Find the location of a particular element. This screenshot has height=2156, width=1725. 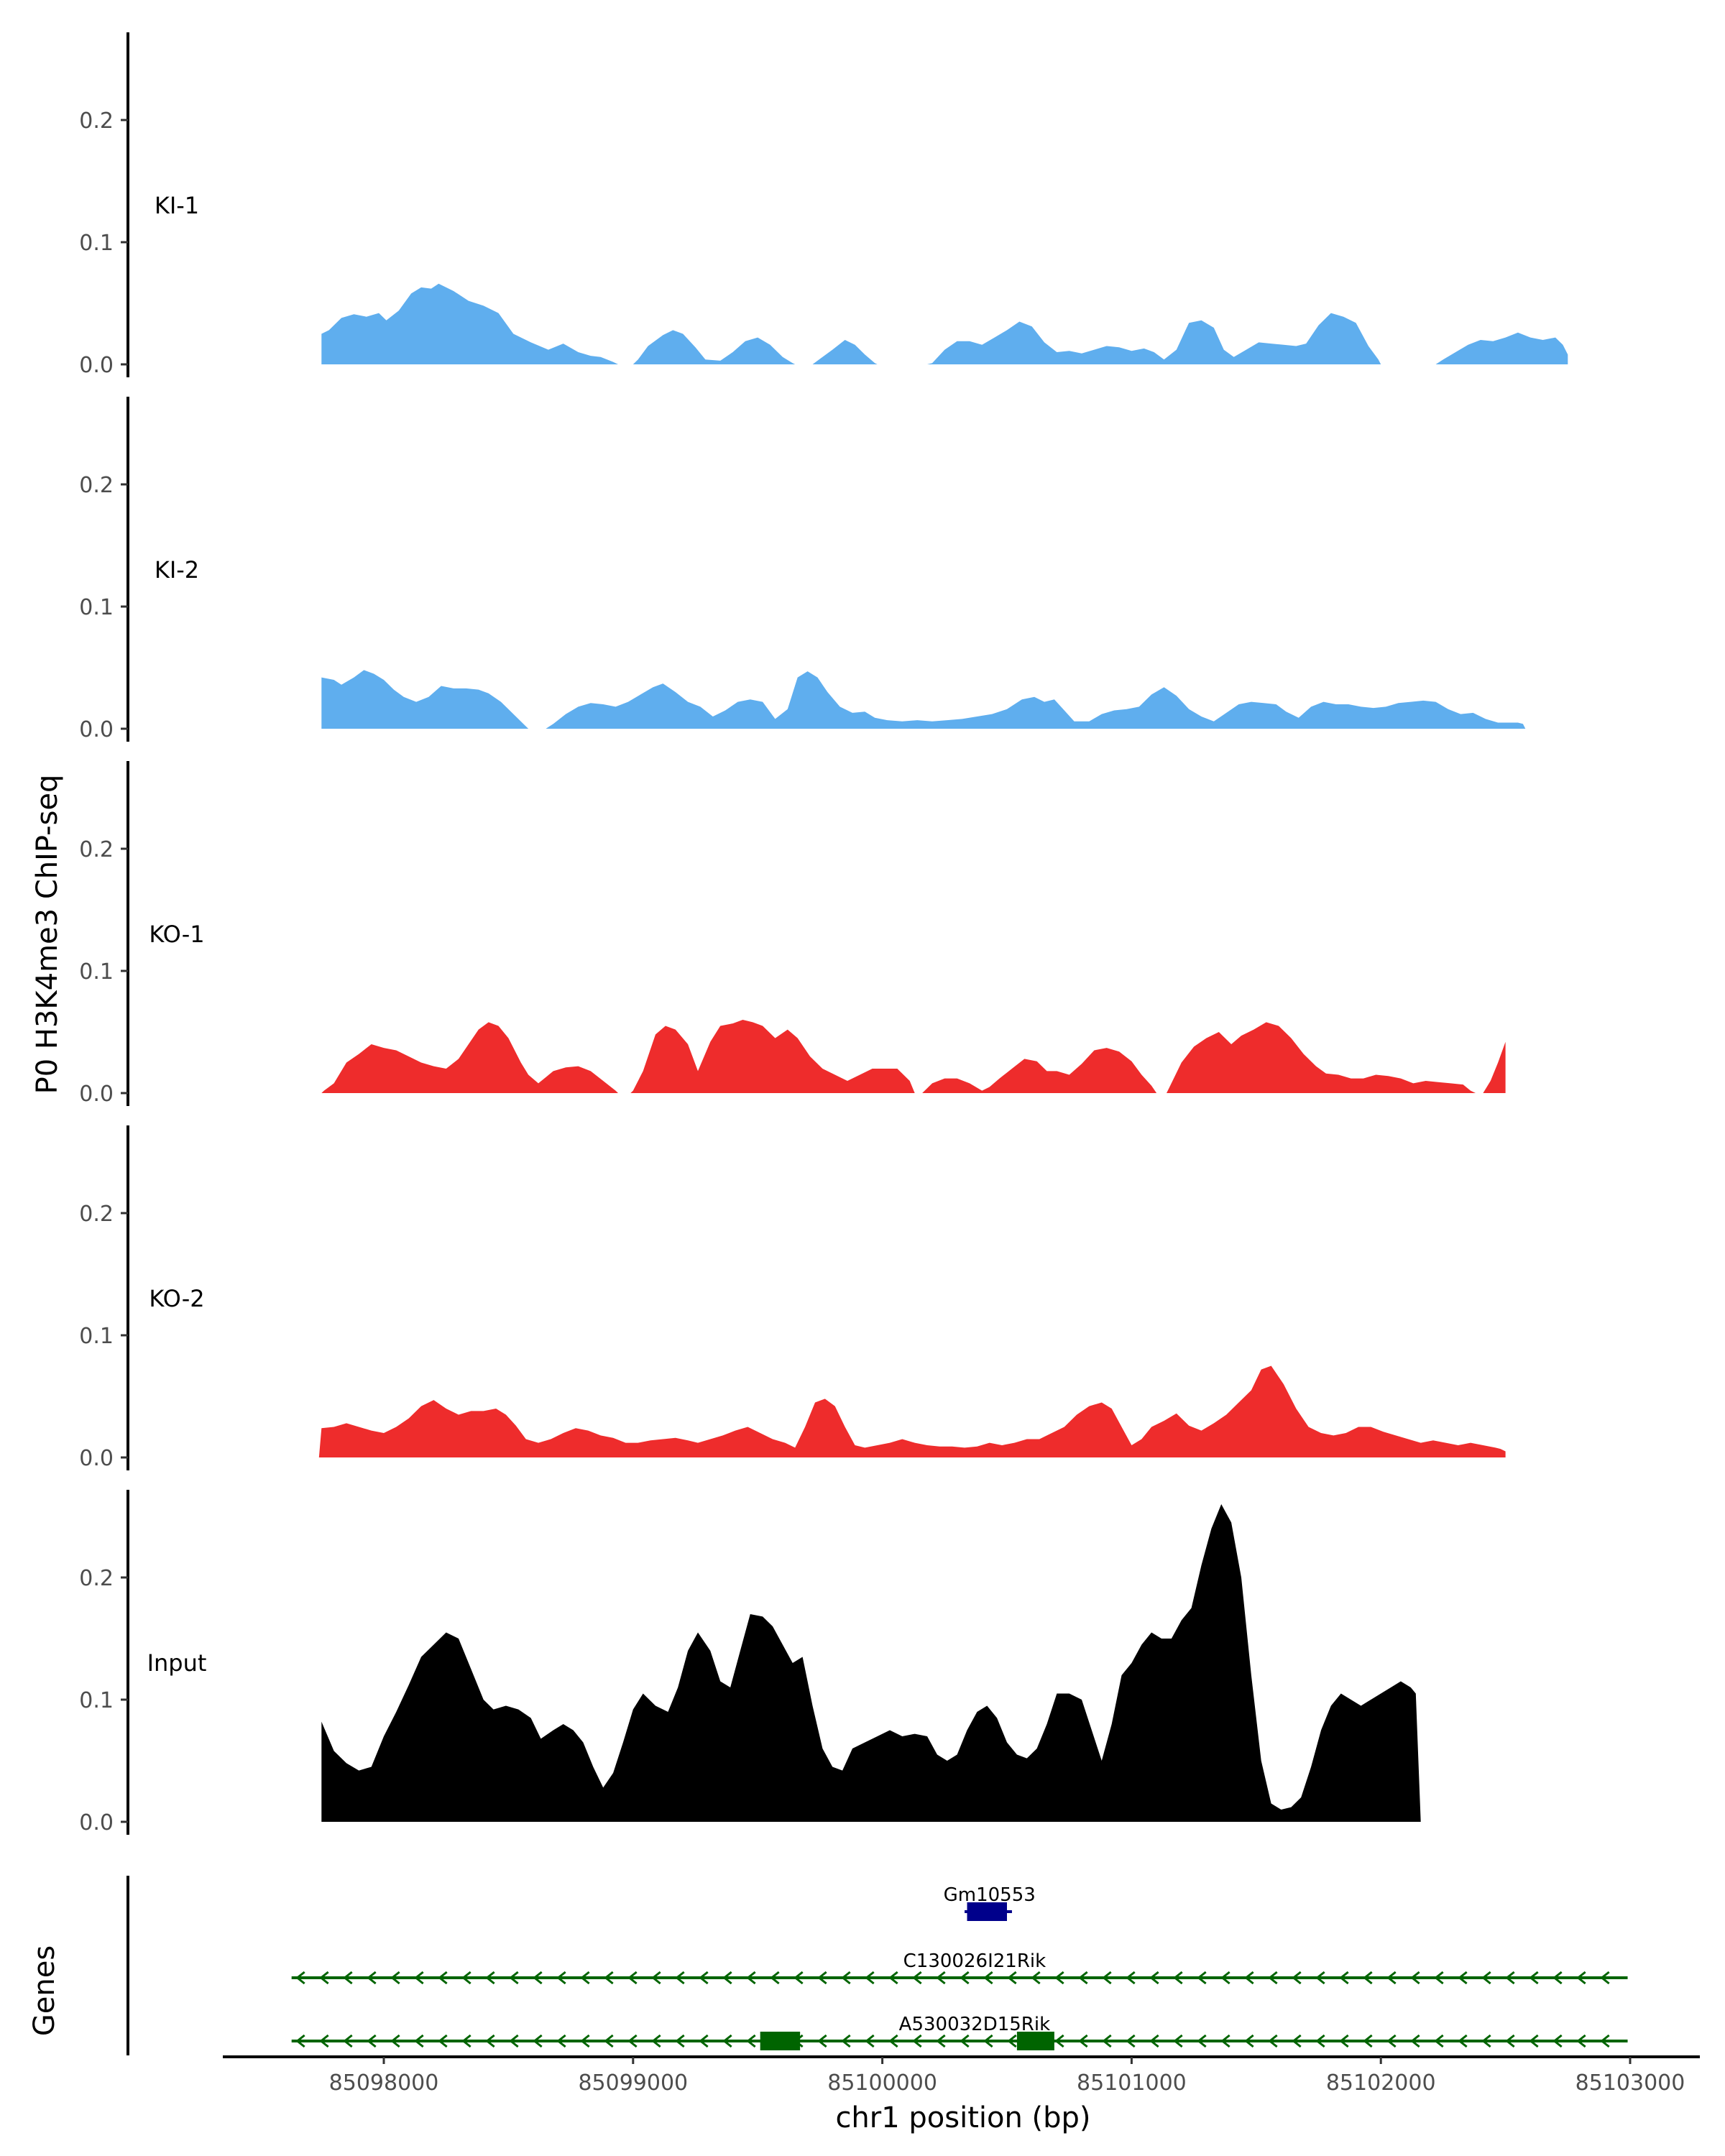

gene-c130026i21rik: C130026I21Rik is located at coordinates (959, 1967).